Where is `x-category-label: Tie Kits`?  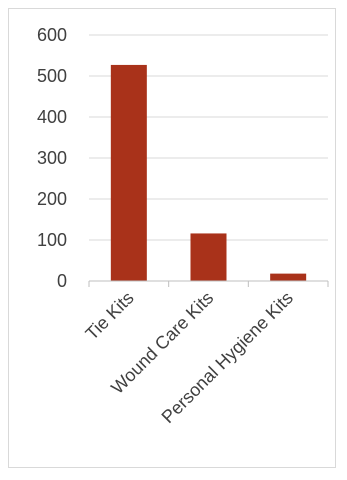 x-category-label: Tie Kits is located at coordinates (110, 316).